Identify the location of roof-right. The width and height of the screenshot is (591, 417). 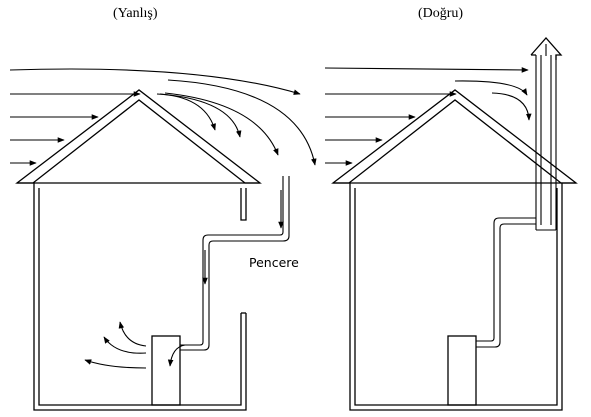
(454, 136).